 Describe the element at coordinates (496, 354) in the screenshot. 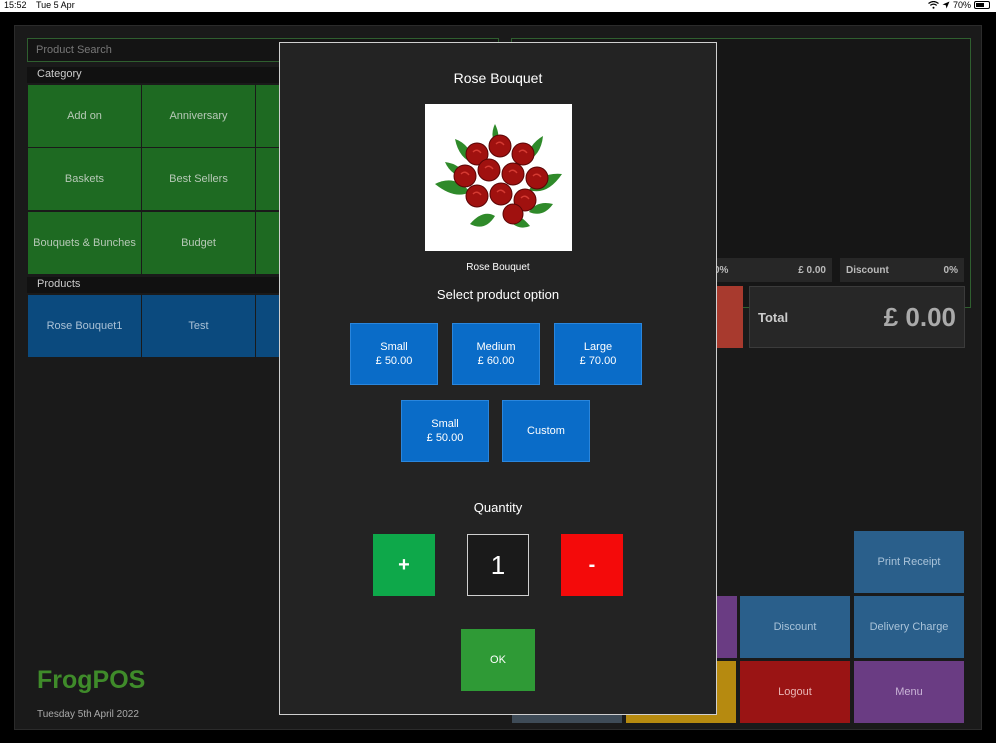

I see `option-button-medium: Medium £ 60.00` at that location.